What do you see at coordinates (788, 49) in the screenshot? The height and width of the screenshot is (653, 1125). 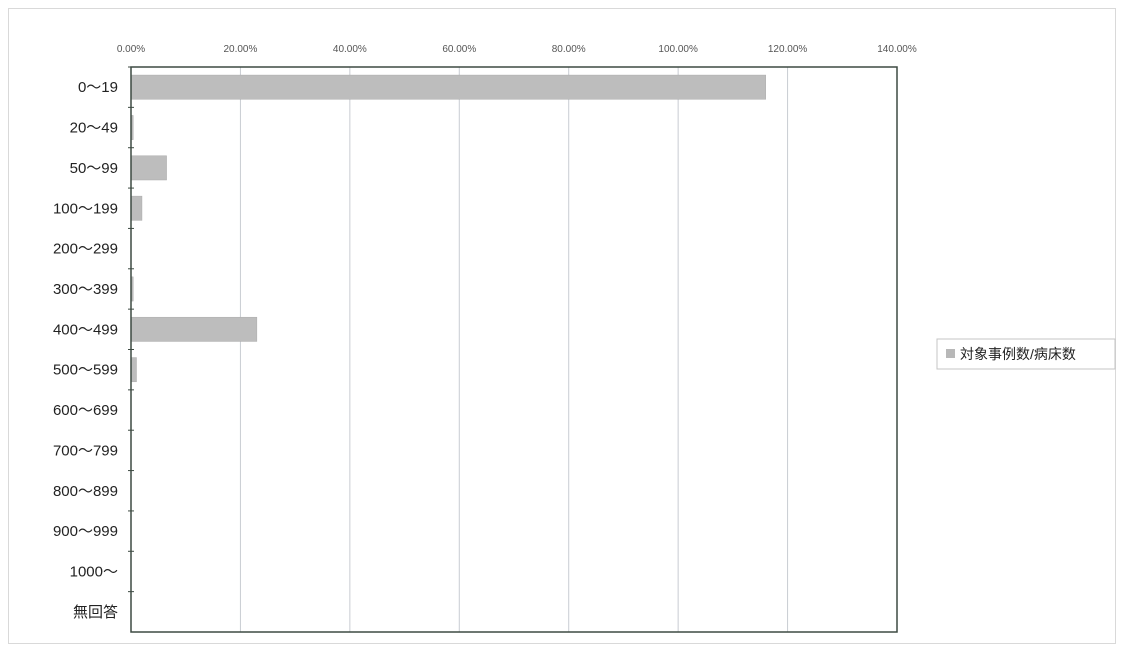 I see `x-tick-label: 120.00%` at bounding box center [788, 49].